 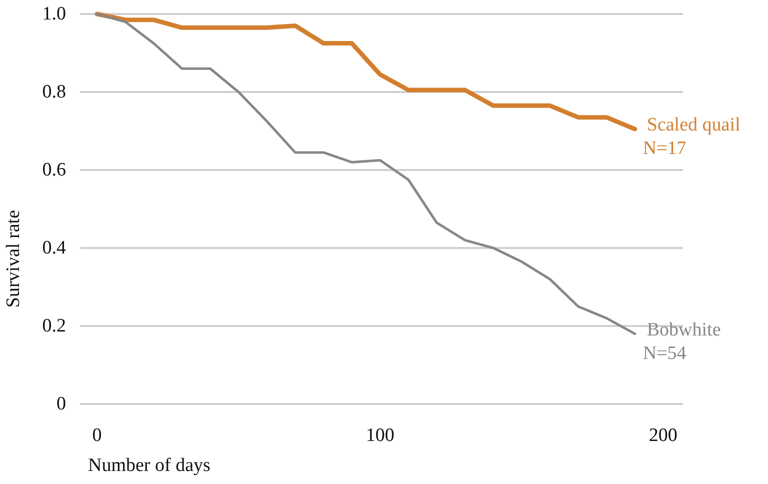 I want to click on y-tick-label: 0.8, so click(x=54, y=92).